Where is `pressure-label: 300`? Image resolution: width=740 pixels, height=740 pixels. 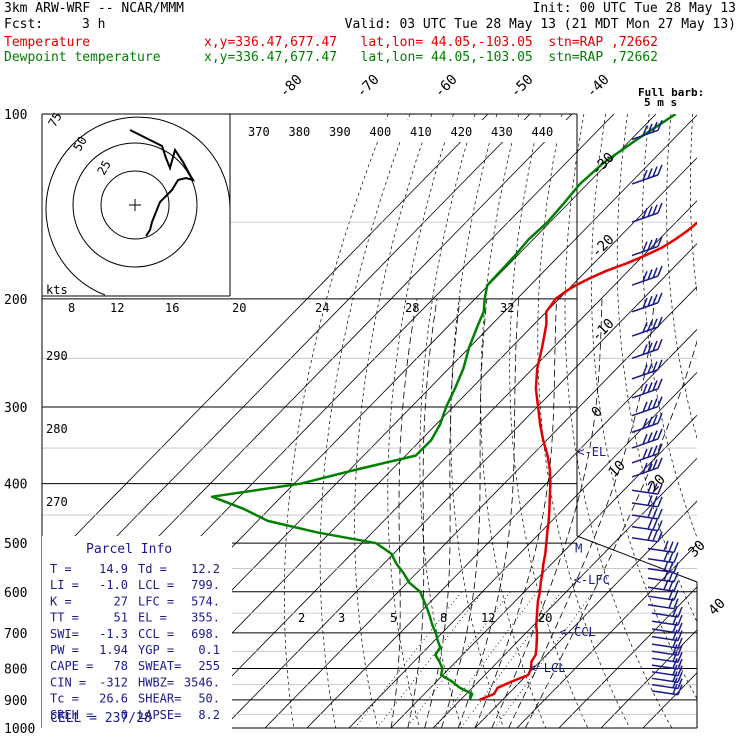 pressure-label: 300 is located at coordinates (15, 408).